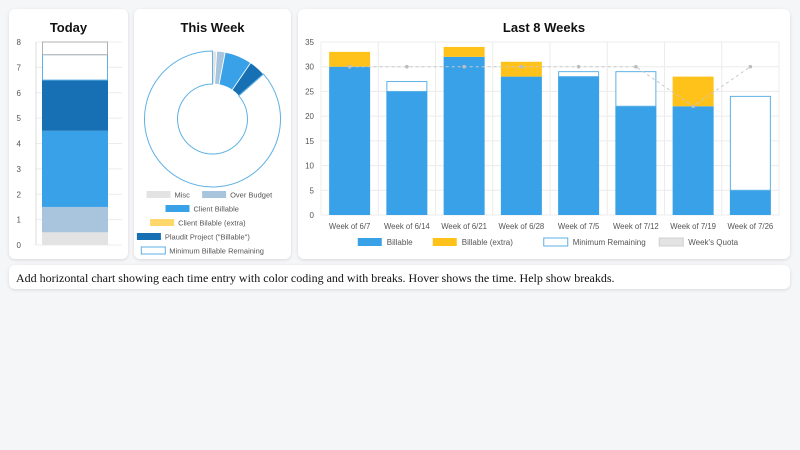 The height and width of the screenshot is (450, 800). Describe the element at coordinates (309, 67) in the screenshot. I see `weeks-y-tick: 30` at that location.